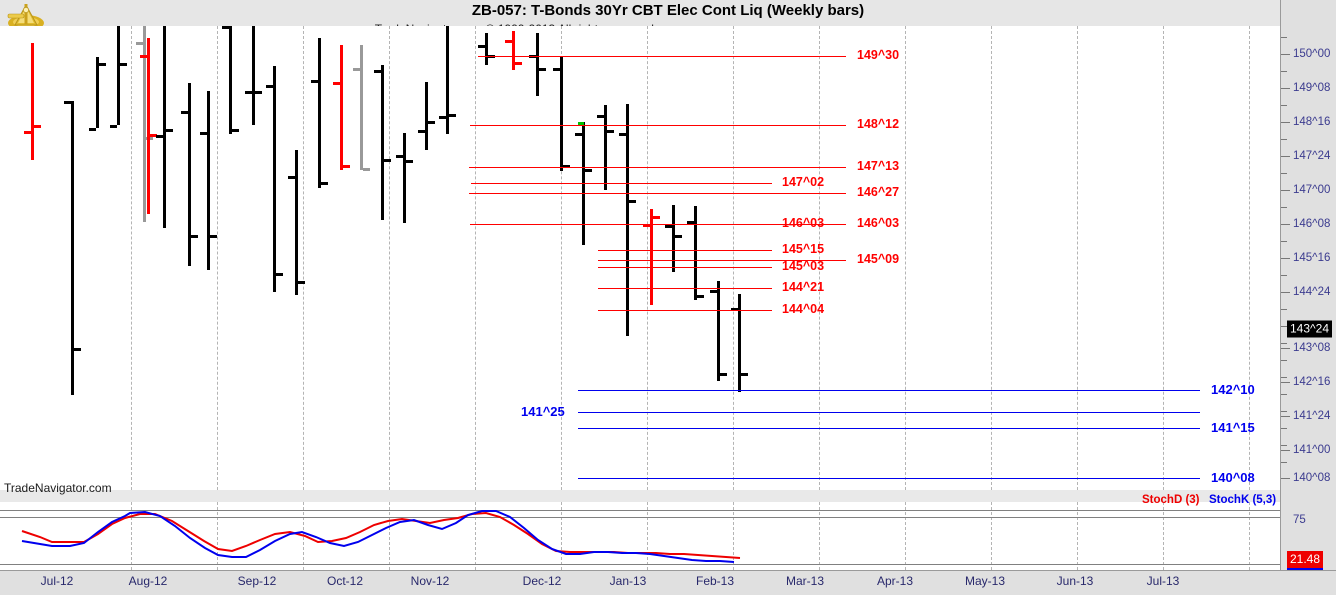 This screenshot has height=595, width=1336. I want to click on price-axis-label: 145^16, so click(1312, 258).